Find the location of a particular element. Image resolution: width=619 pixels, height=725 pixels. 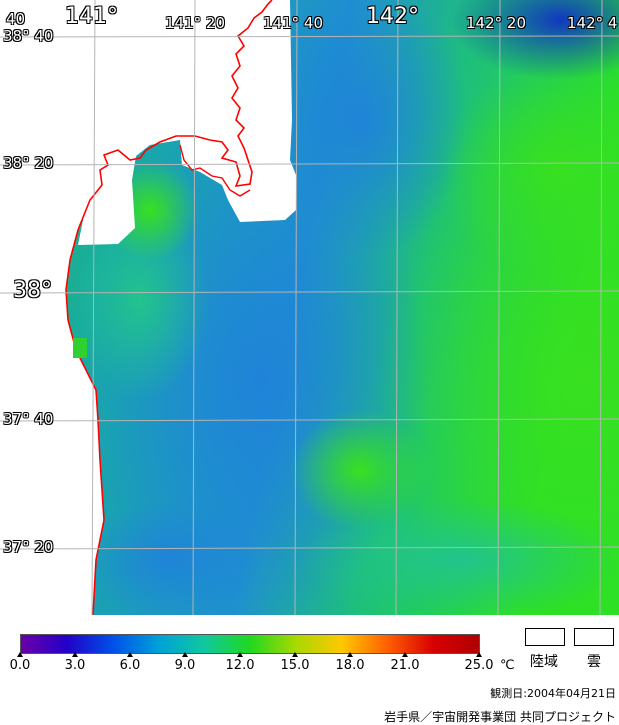

lon-label-142: 142° is located at coordinates (392, 16).